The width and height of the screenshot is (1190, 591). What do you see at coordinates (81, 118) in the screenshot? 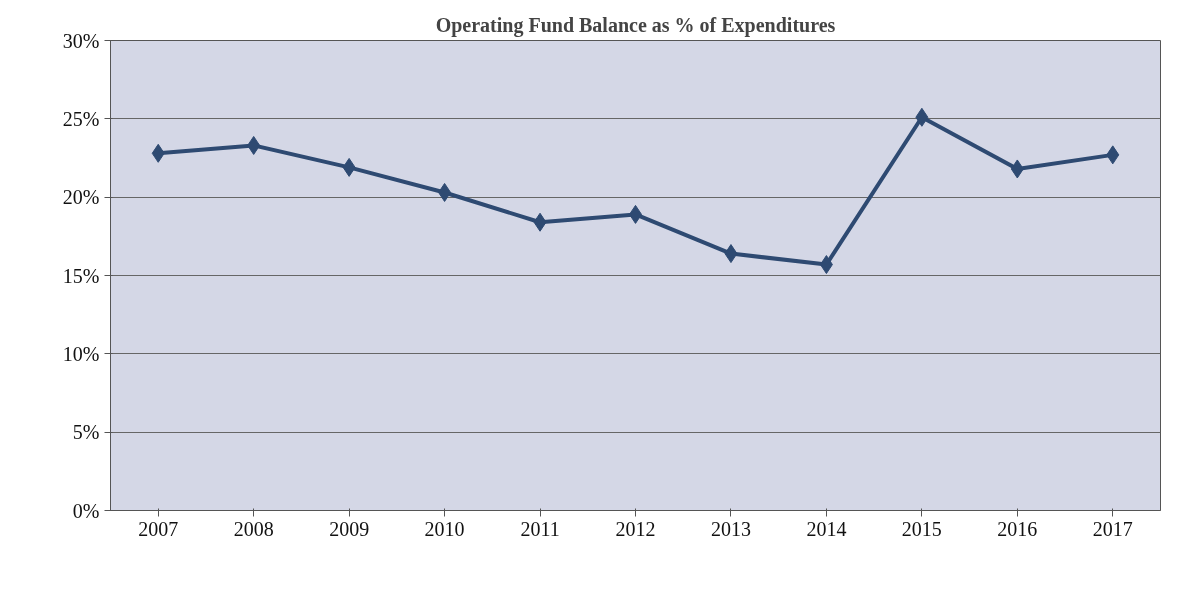
I see `y-tick-label: 25%` at bounding box center [81, 118].